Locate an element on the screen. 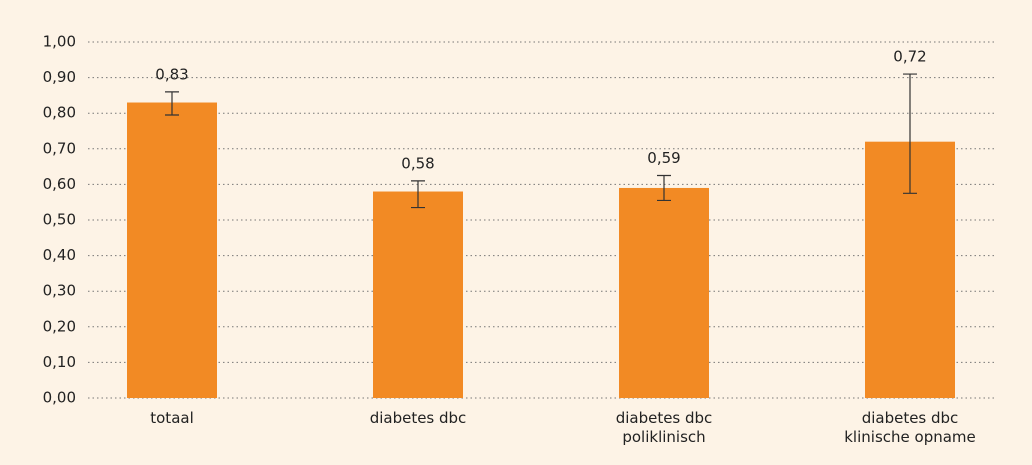  value-label: 0,58 is located at coordinates (417, 163).